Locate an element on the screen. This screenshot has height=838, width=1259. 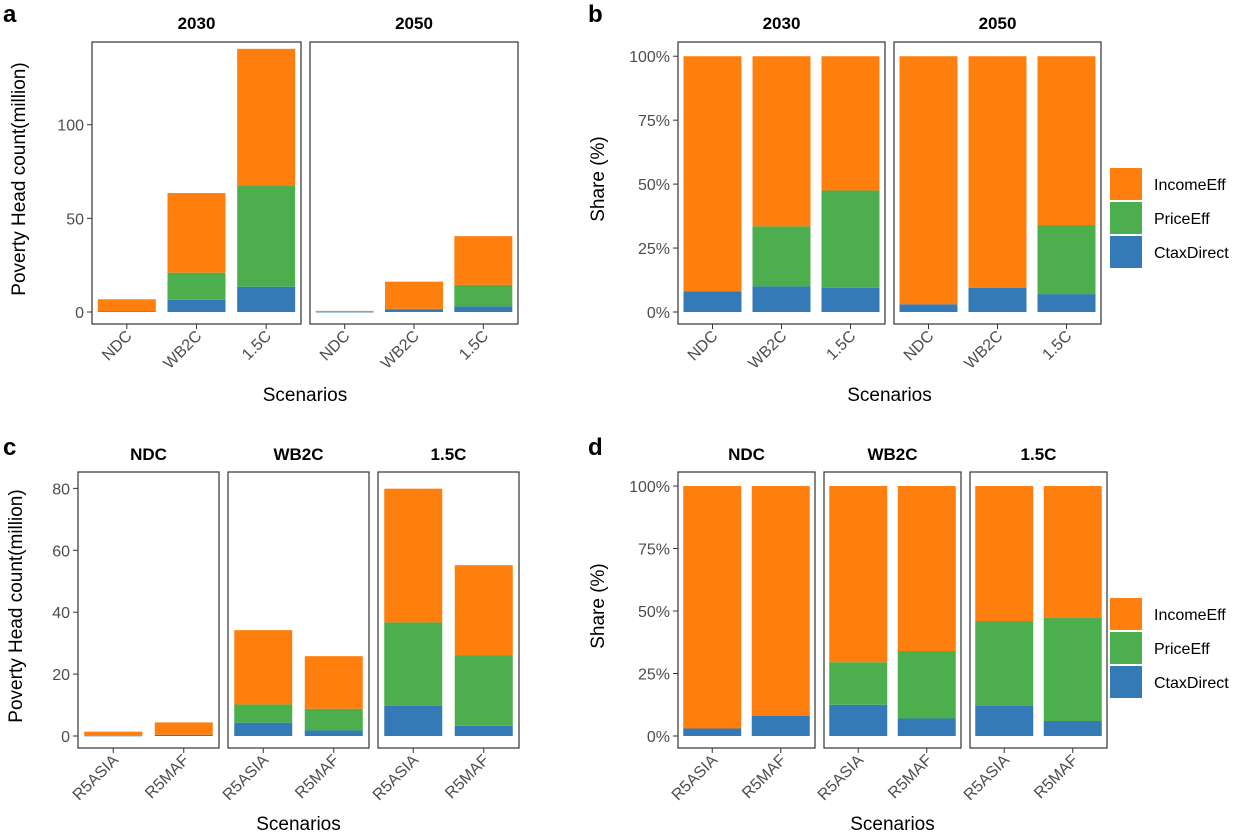
facet-strip-label: 2030 is located at coordinates (197, 23).